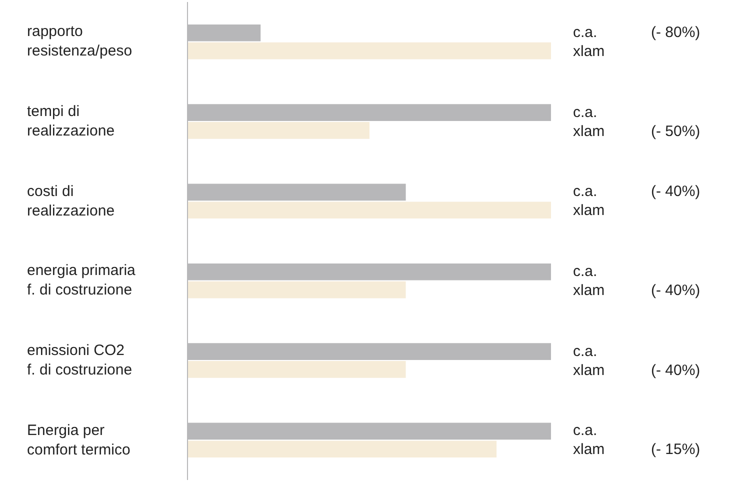 This screenshot has width=729, height=482. I want to click on y-tick-label: Energia per comfort termico, so click(78, 440).